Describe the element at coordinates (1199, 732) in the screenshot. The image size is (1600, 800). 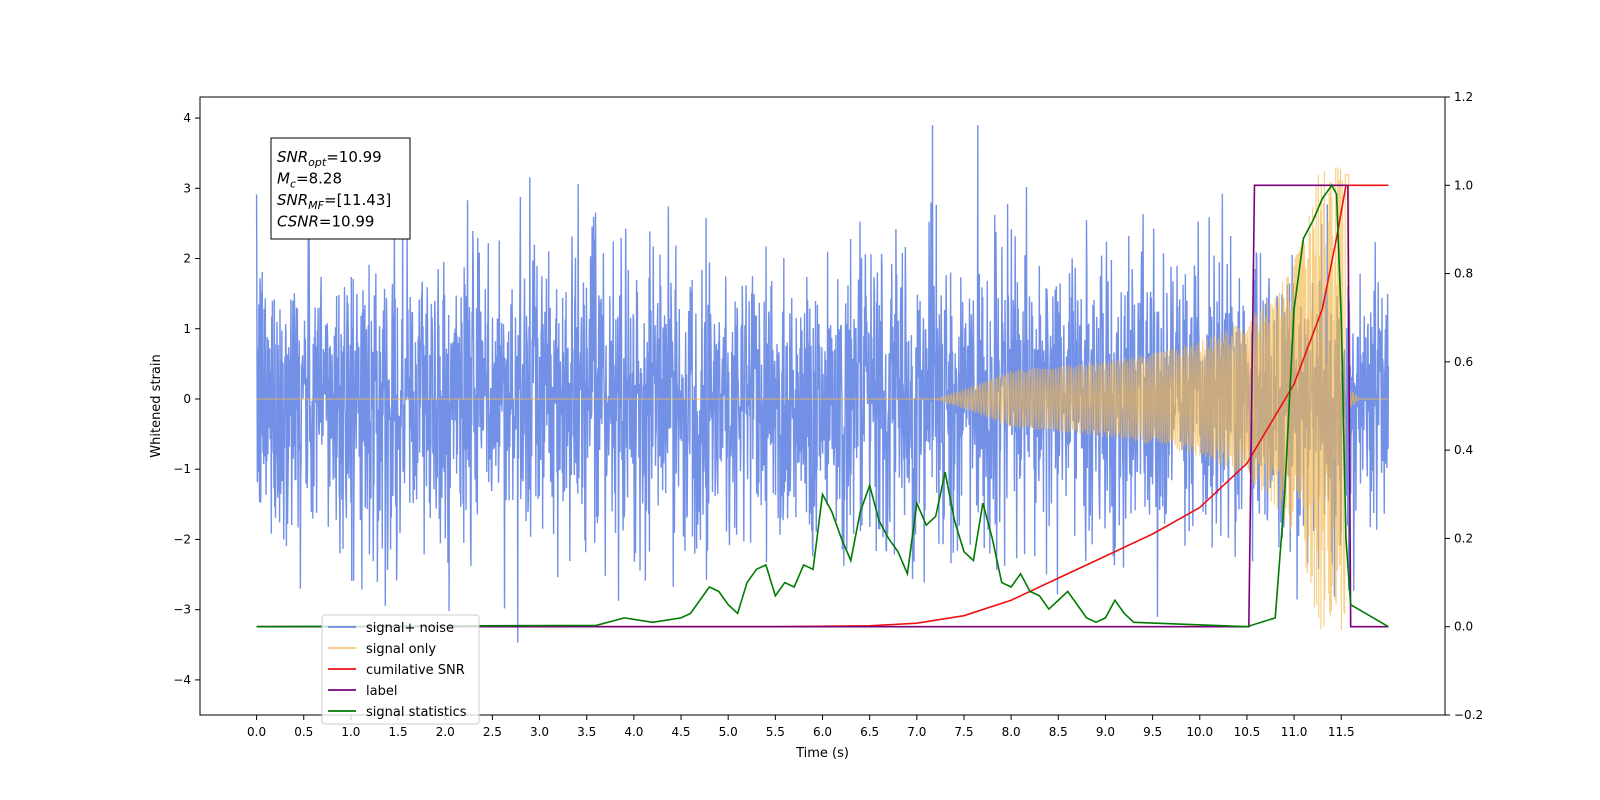
I see `x-tick-label: 10.0` at that location.